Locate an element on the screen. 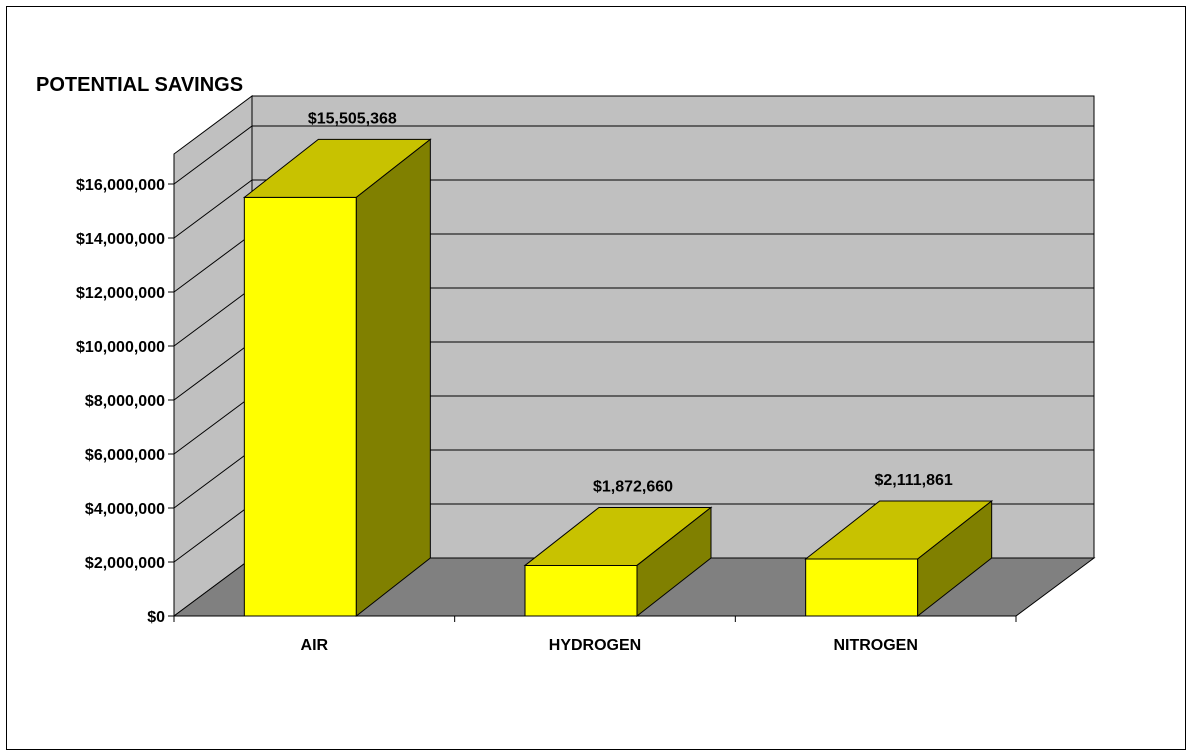 The image size is (1194, 755). value-label-hydrogen: $1,872,660 is located at coordinates (633, 486).